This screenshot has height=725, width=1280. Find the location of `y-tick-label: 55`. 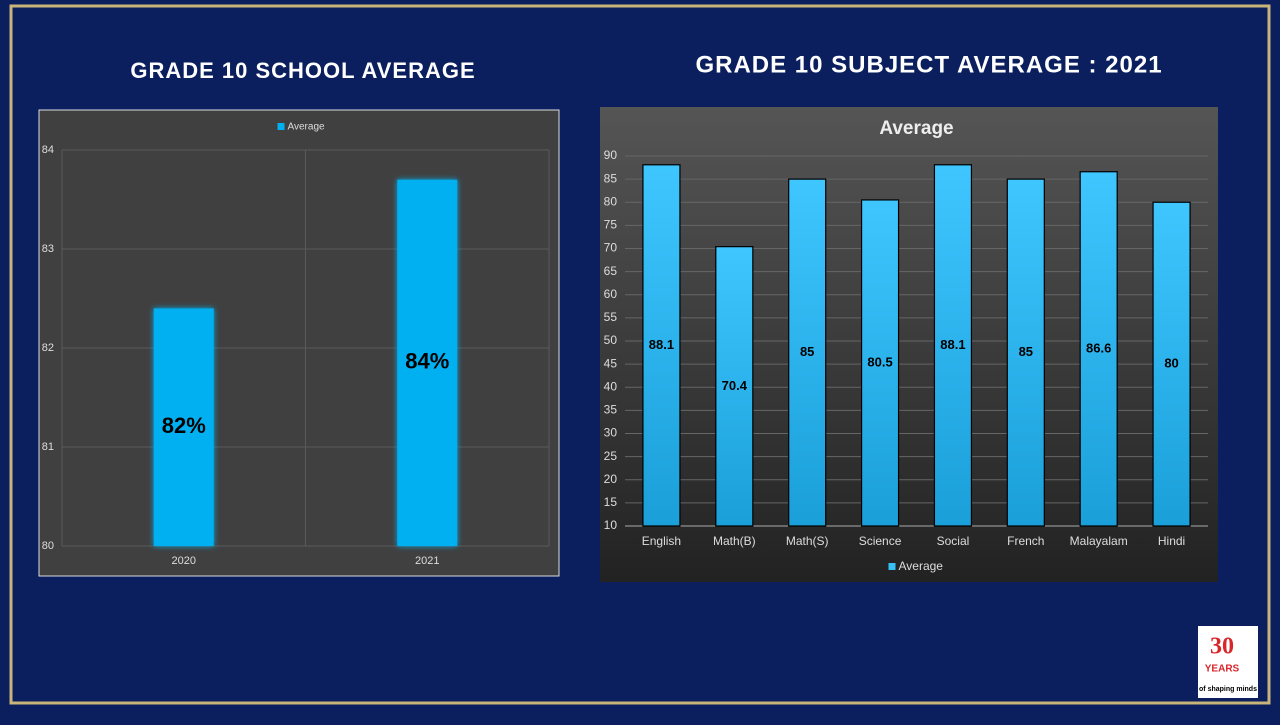

y-tick-label: 55 is located at coordinates (611, 317).